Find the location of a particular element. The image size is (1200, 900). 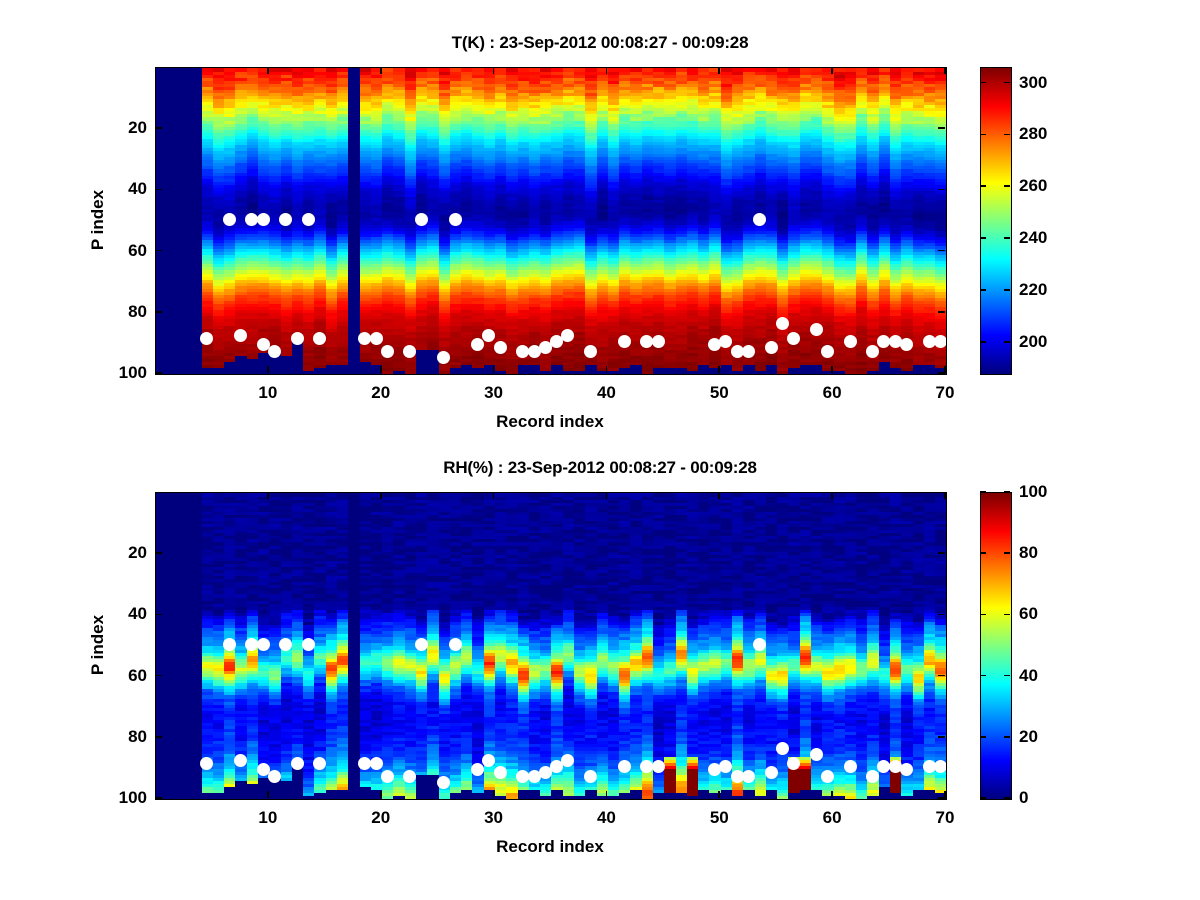

colorbar-temperature is located at coordinates (996, 221).